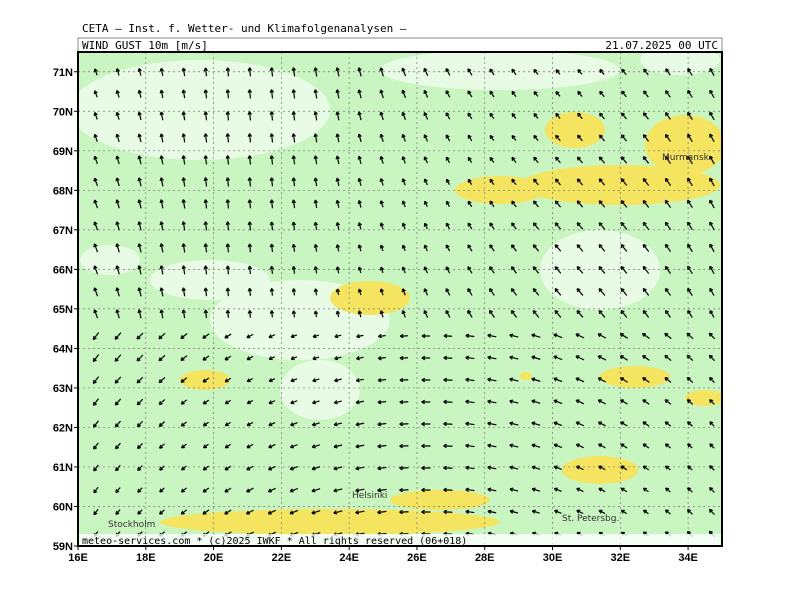  I want to click on y-tick-label: 65N, so click(63, 310).